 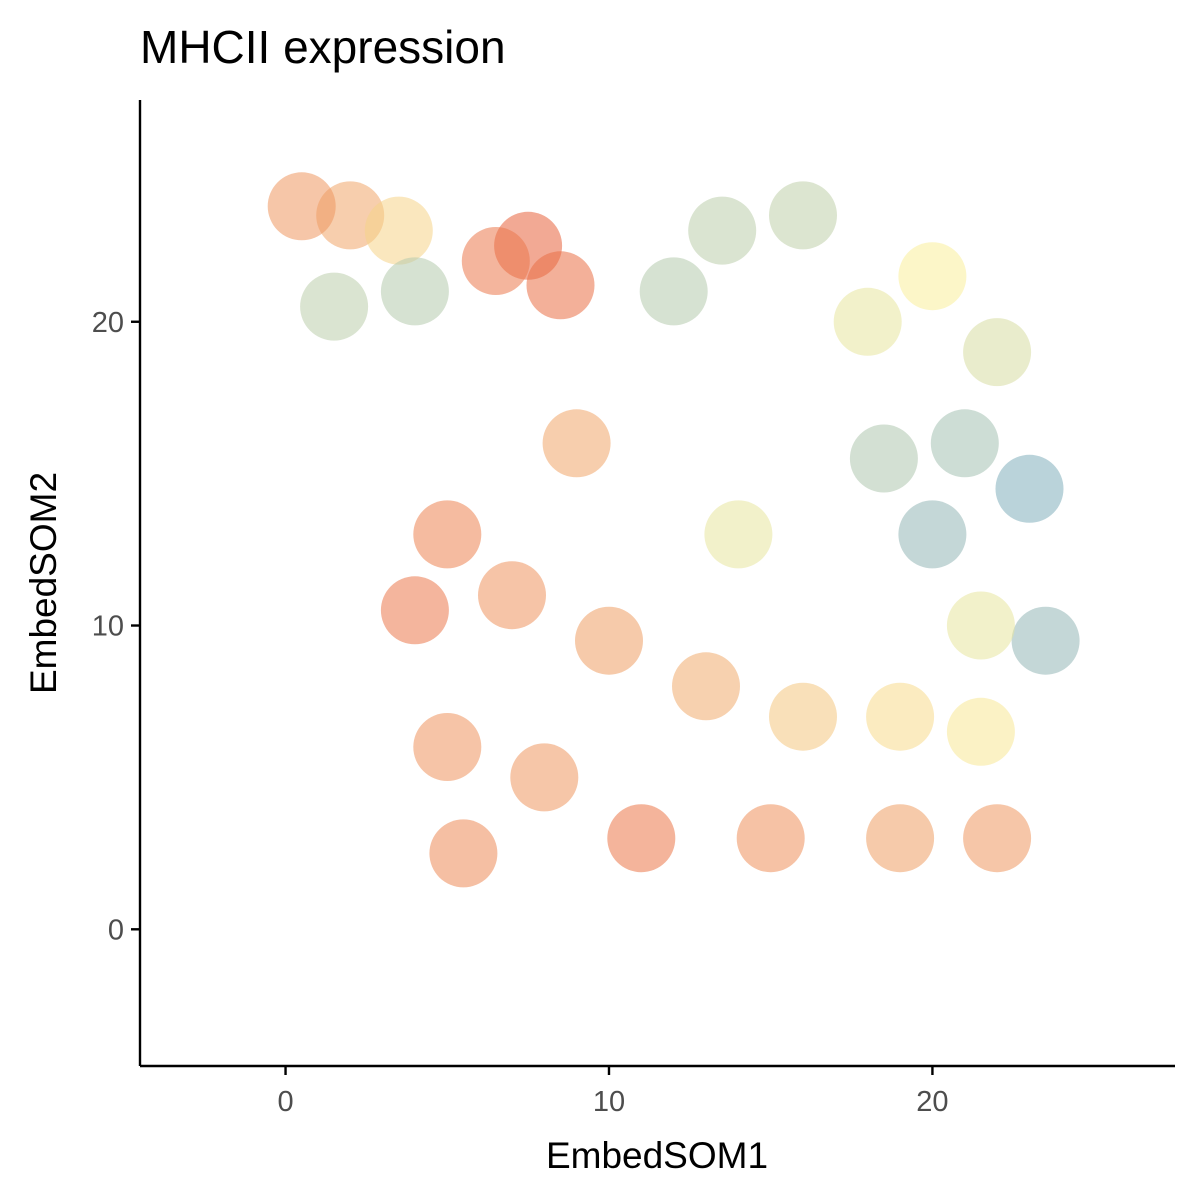 What do you see at coordinates (43, 583) in the screenshot?
I see `y-axis-title: EmbedSOM2` at bounding box center [43, 583].